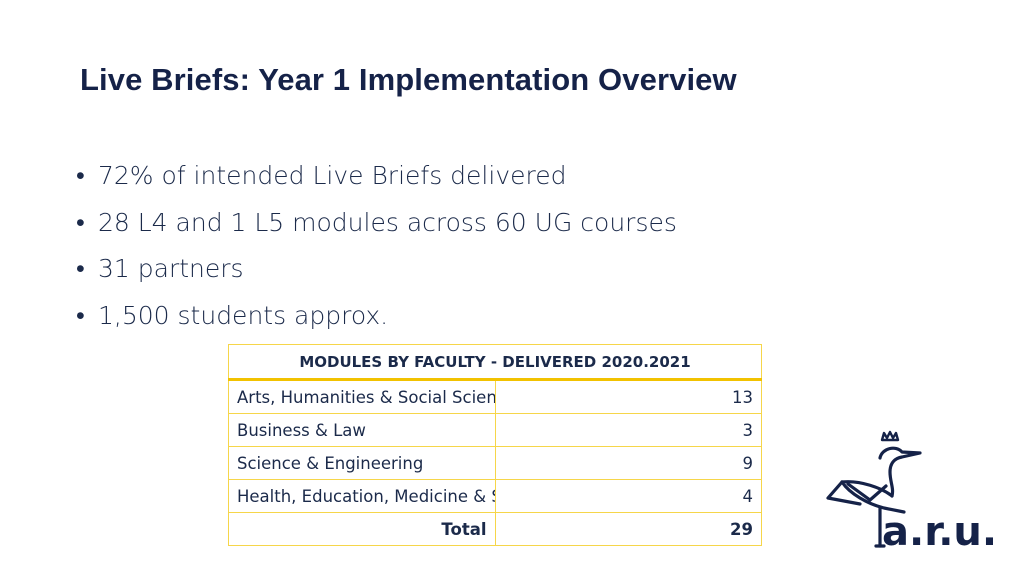 This screenshot has width=1024, height=576. I want to click on aru-logo: a.r.u., so click(911, 492).